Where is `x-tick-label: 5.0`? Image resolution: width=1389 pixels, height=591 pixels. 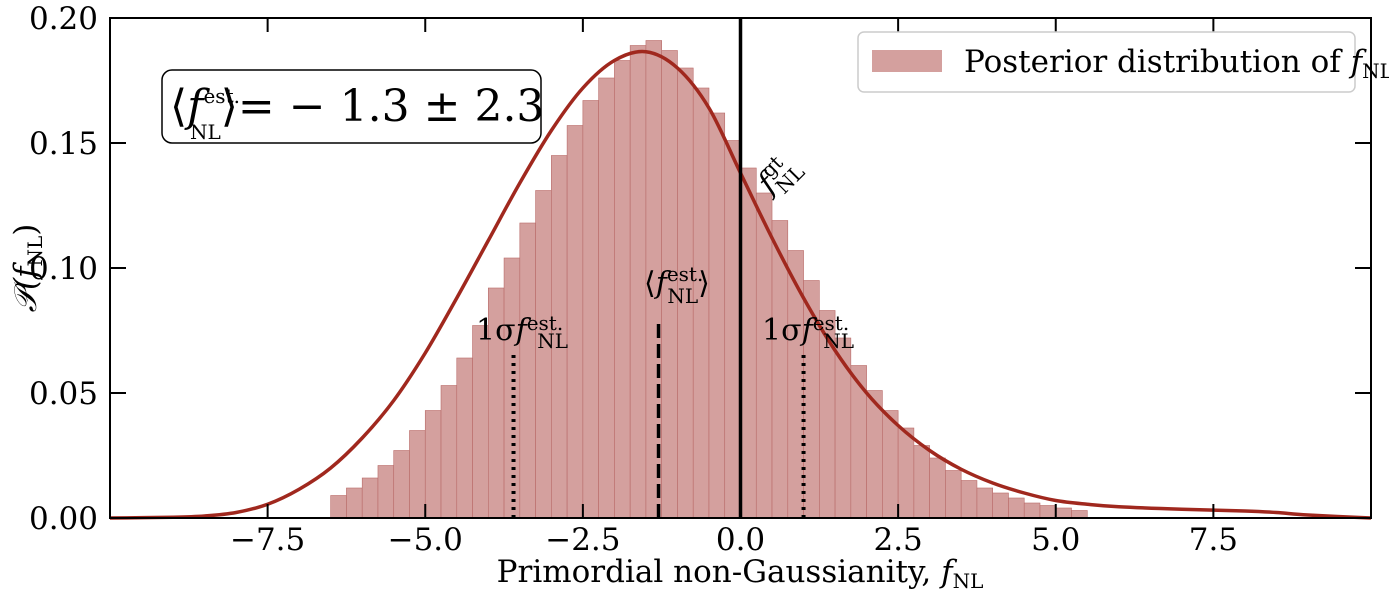
x-tick-label: 5.0 is located at coordinates (1055, 540).